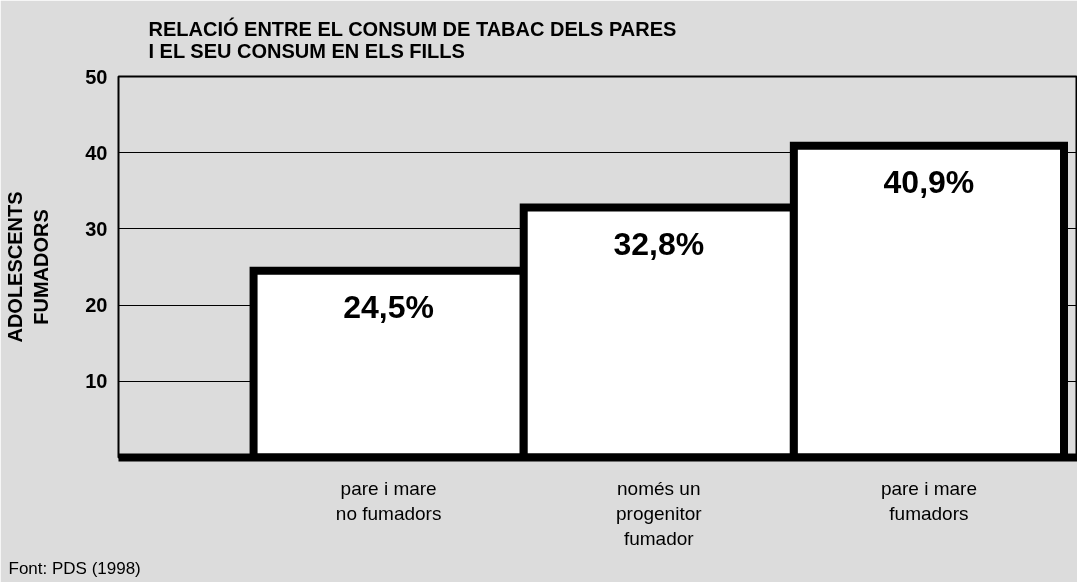  Describe the element at coordinates (412, 39) in the screenshot. I see `chart-title: RELACIÓ ENTRE EL CONSUM DE TABAC DELS PARES I EL SEU CONSUM EN ELS FILLS` at that location.